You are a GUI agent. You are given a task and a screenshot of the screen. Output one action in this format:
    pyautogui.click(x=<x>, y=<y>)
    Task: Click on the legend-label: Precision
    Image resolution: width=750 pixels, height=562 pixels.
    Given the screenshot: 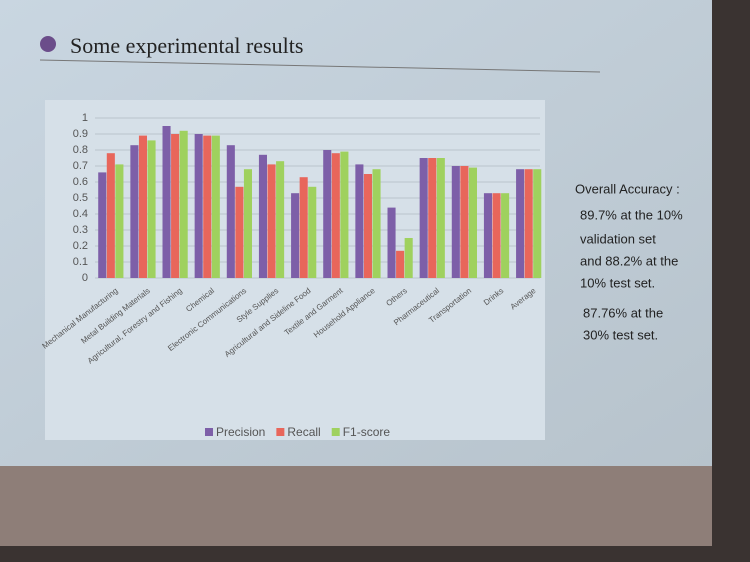 What is the action you would take?
    pyautogui.click(x=240, y=432)
    